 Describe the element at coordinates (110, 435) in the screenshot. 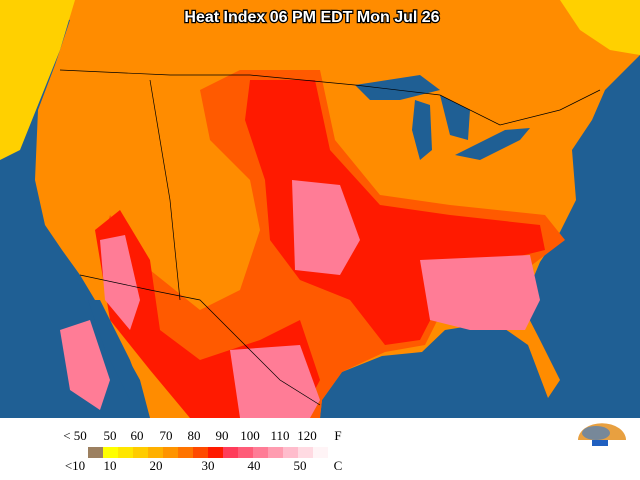

I see `fahrenheit-label: 50` at that location.